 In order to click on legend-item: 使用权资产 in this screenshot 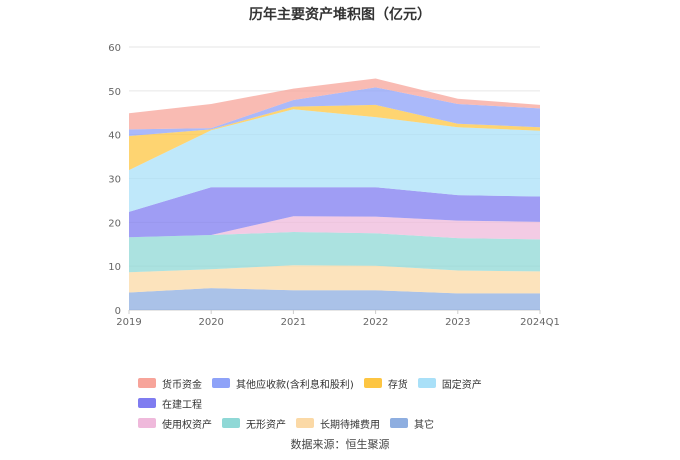, I will do `click(175, 423)`.